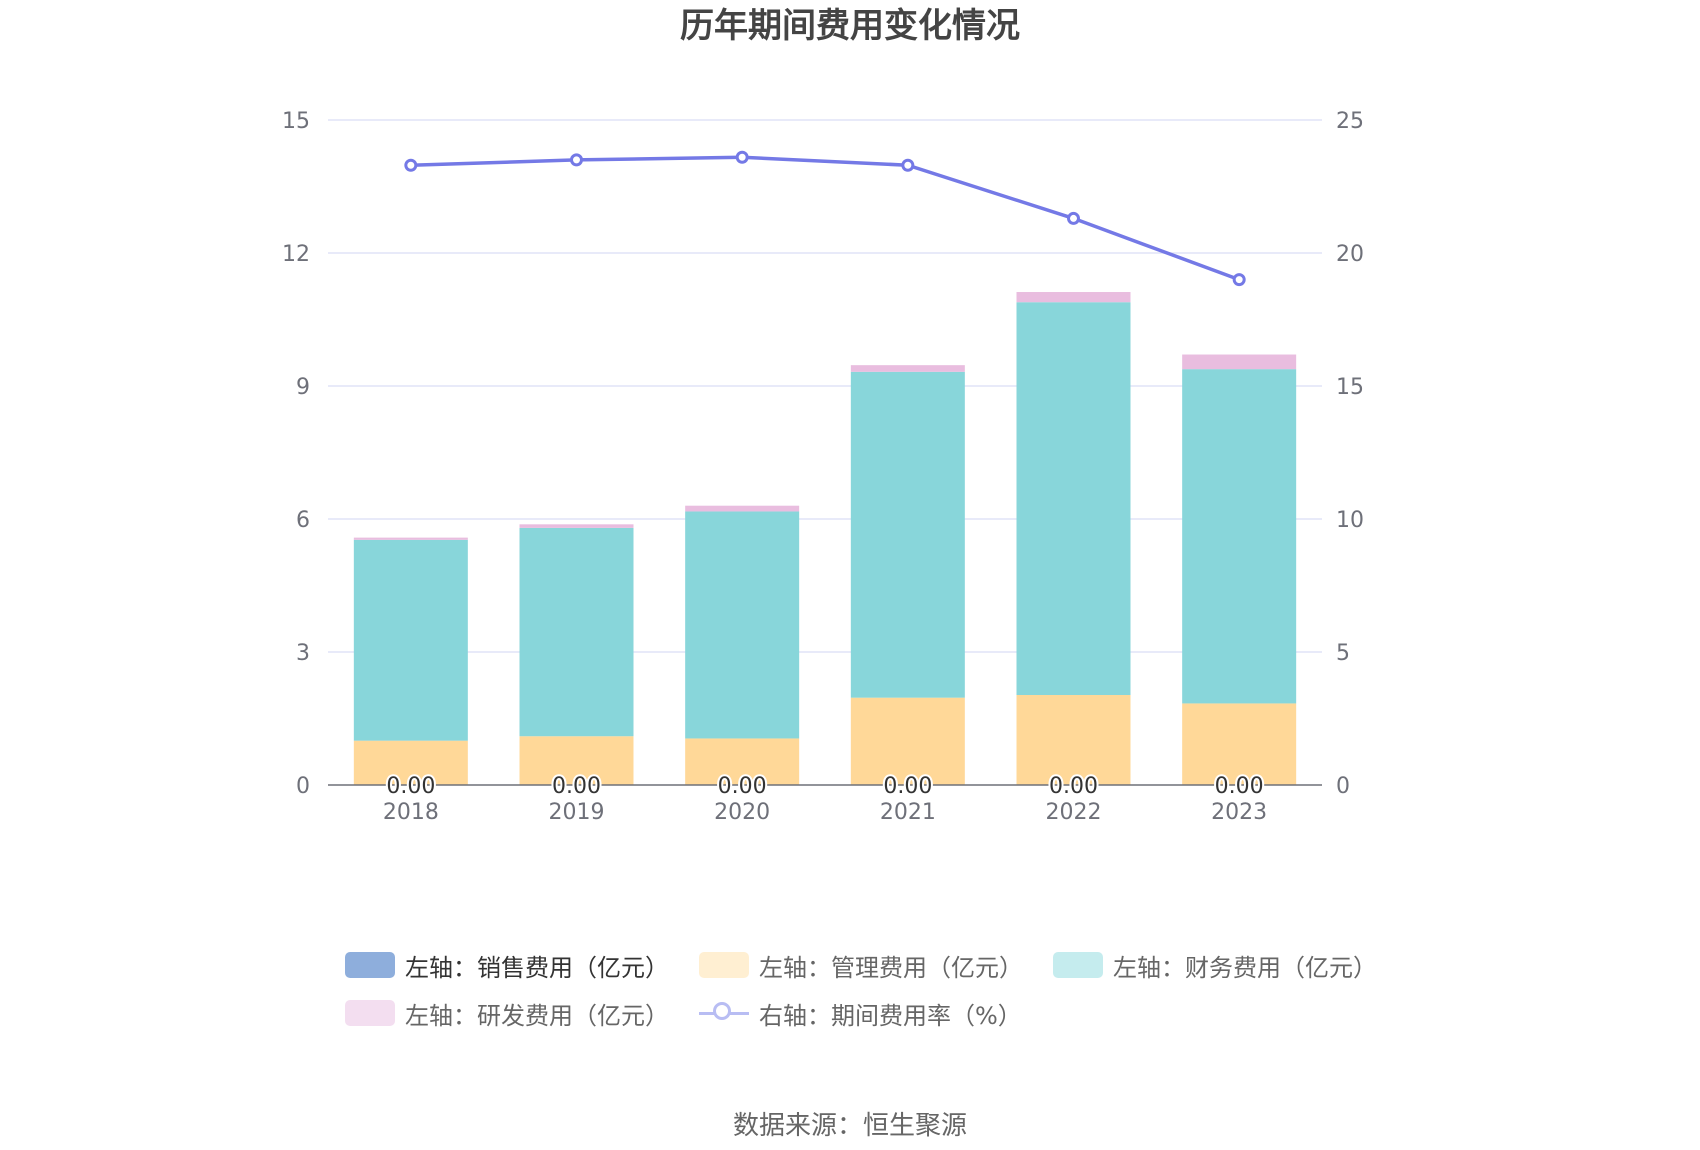 The height and width of the screenshot is (1150, 1700). I want to click on right-axis-tick-label: 10, so click(1350, 520).